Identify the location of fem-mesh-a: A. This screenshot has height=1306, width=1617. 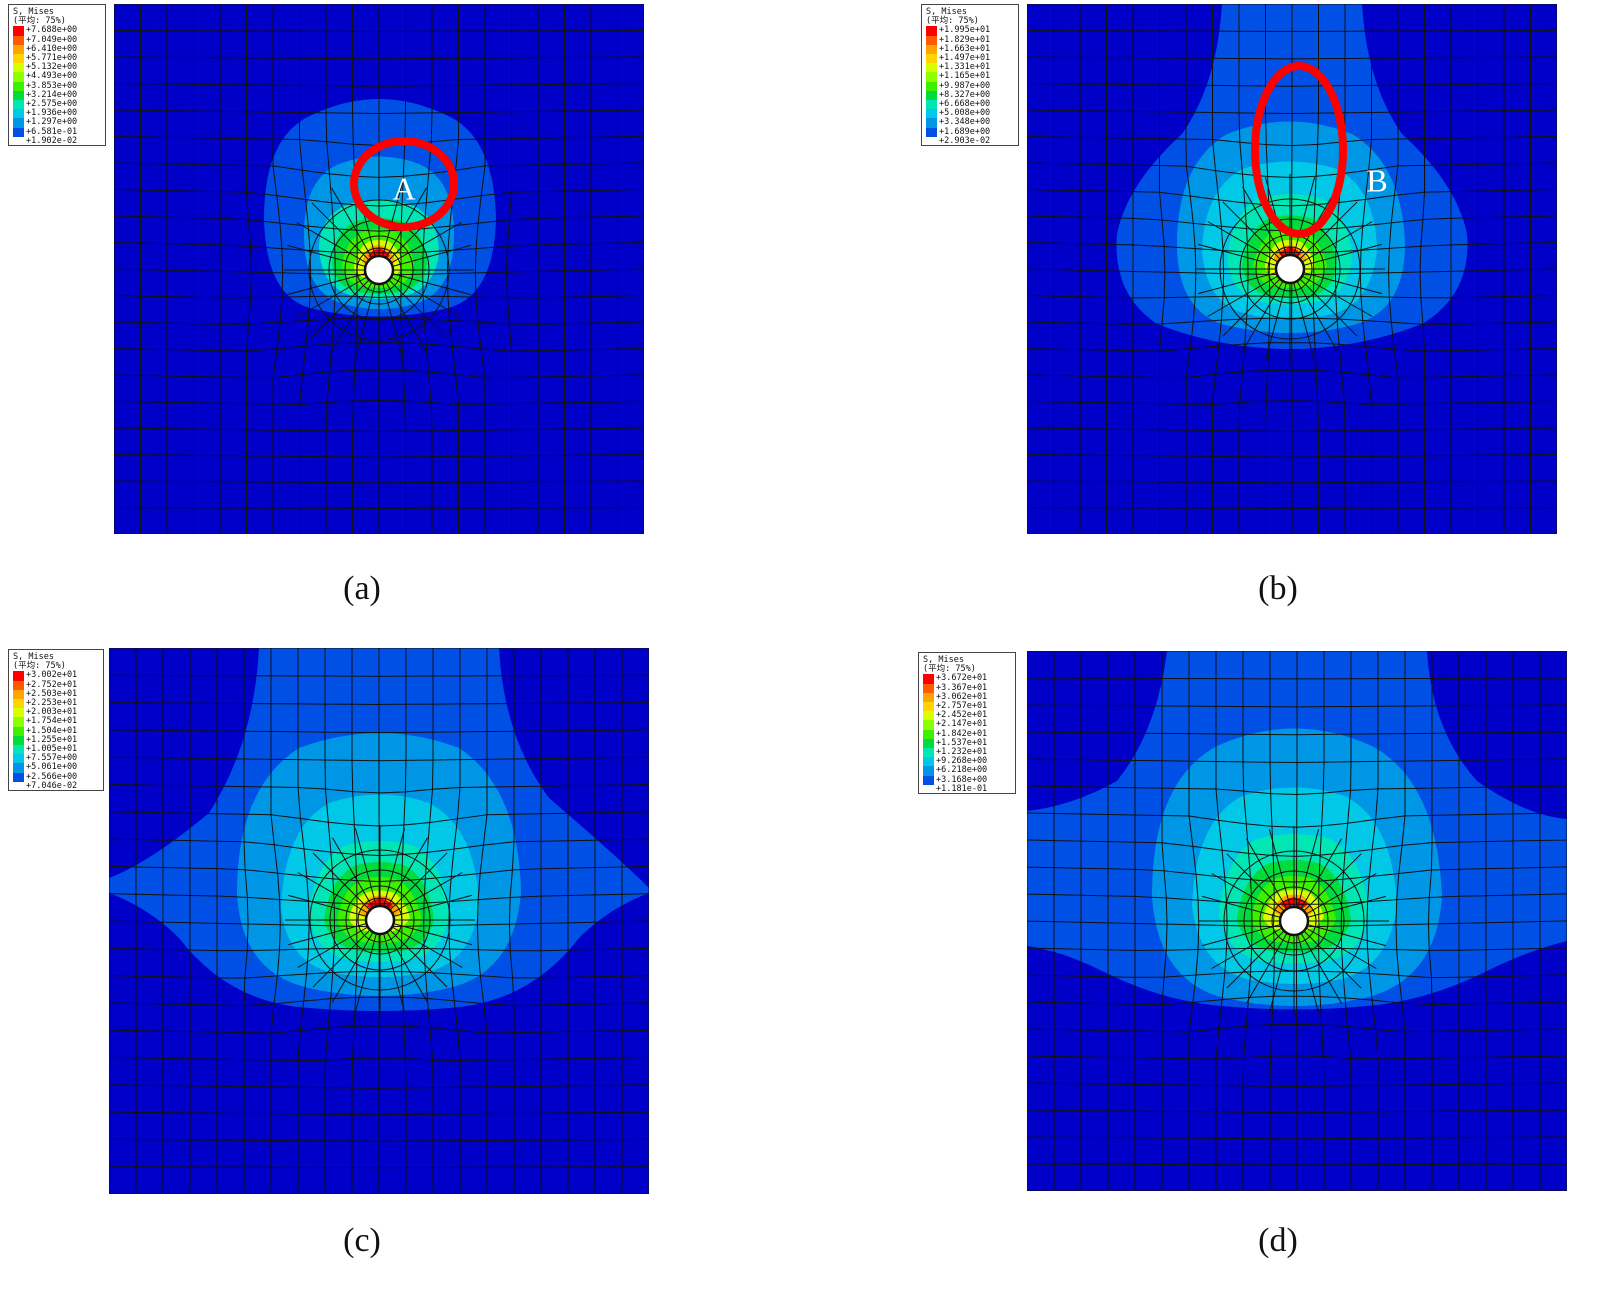
(379, 269).